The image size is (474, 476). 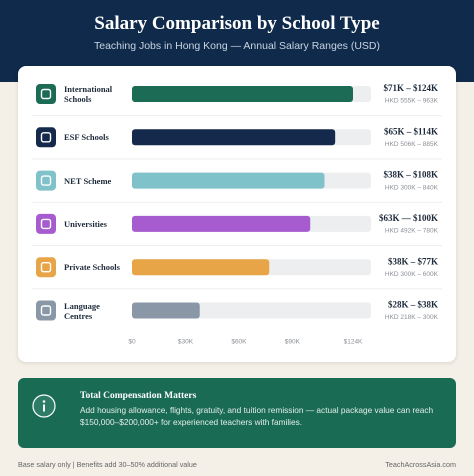 I want to click on x-tick-label: $30K, so click(x=186, y=342).